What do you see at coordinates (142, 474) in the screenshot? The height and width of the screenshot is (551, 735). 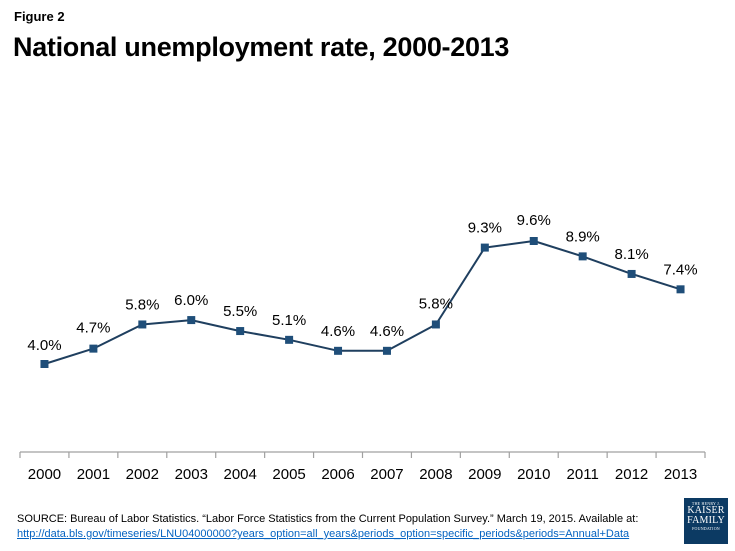 I see `x-tick-label: 2002` at bounding box center [142, 474].